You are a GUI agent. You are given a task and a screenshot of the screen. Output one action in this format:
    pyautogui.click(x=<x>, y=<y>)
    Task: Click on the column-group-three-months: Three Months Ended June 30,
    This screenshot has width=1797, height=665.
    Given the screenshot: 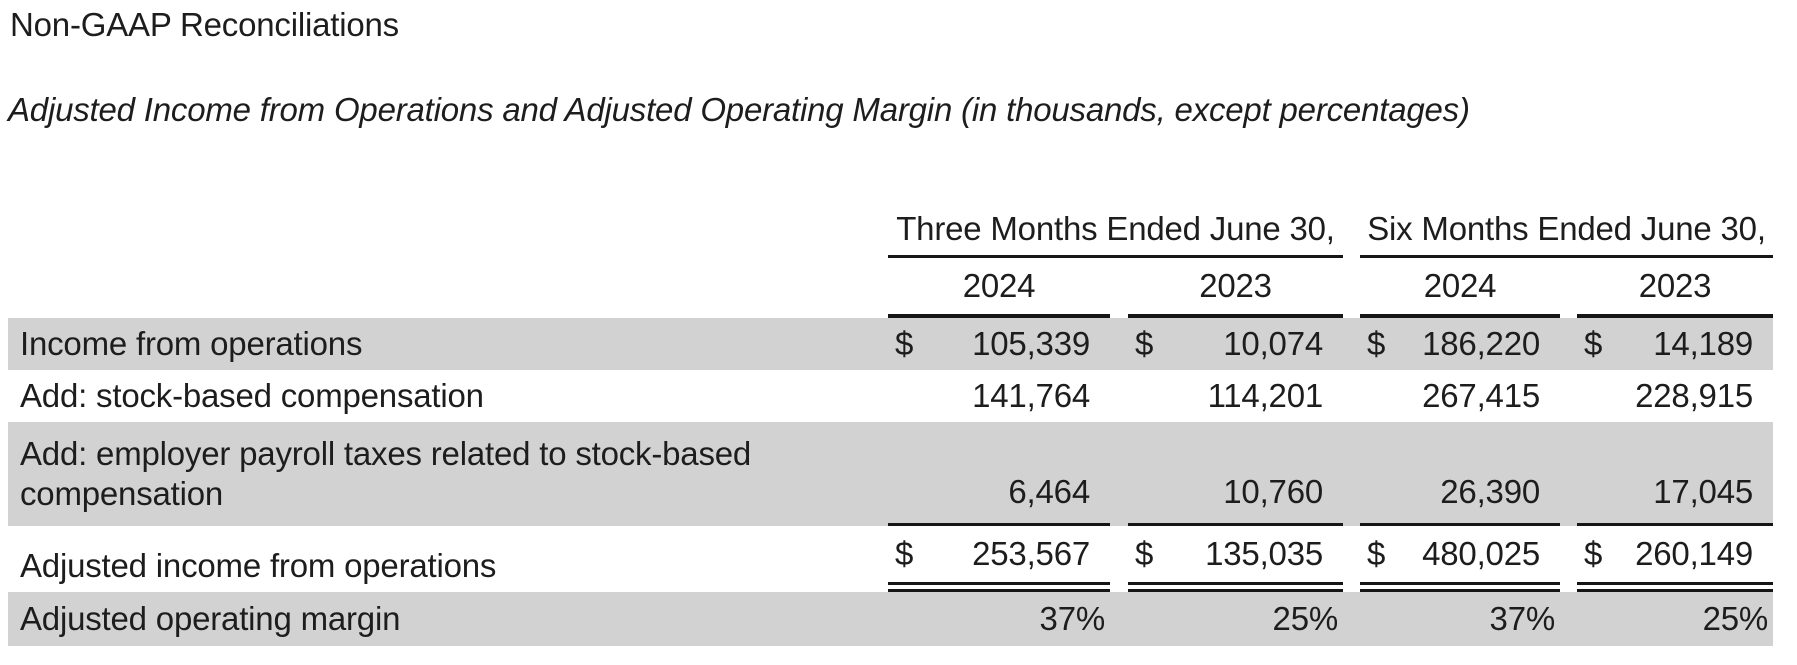 What is the action you would take?
    pyautogui.click(x=1115, y=222)
    